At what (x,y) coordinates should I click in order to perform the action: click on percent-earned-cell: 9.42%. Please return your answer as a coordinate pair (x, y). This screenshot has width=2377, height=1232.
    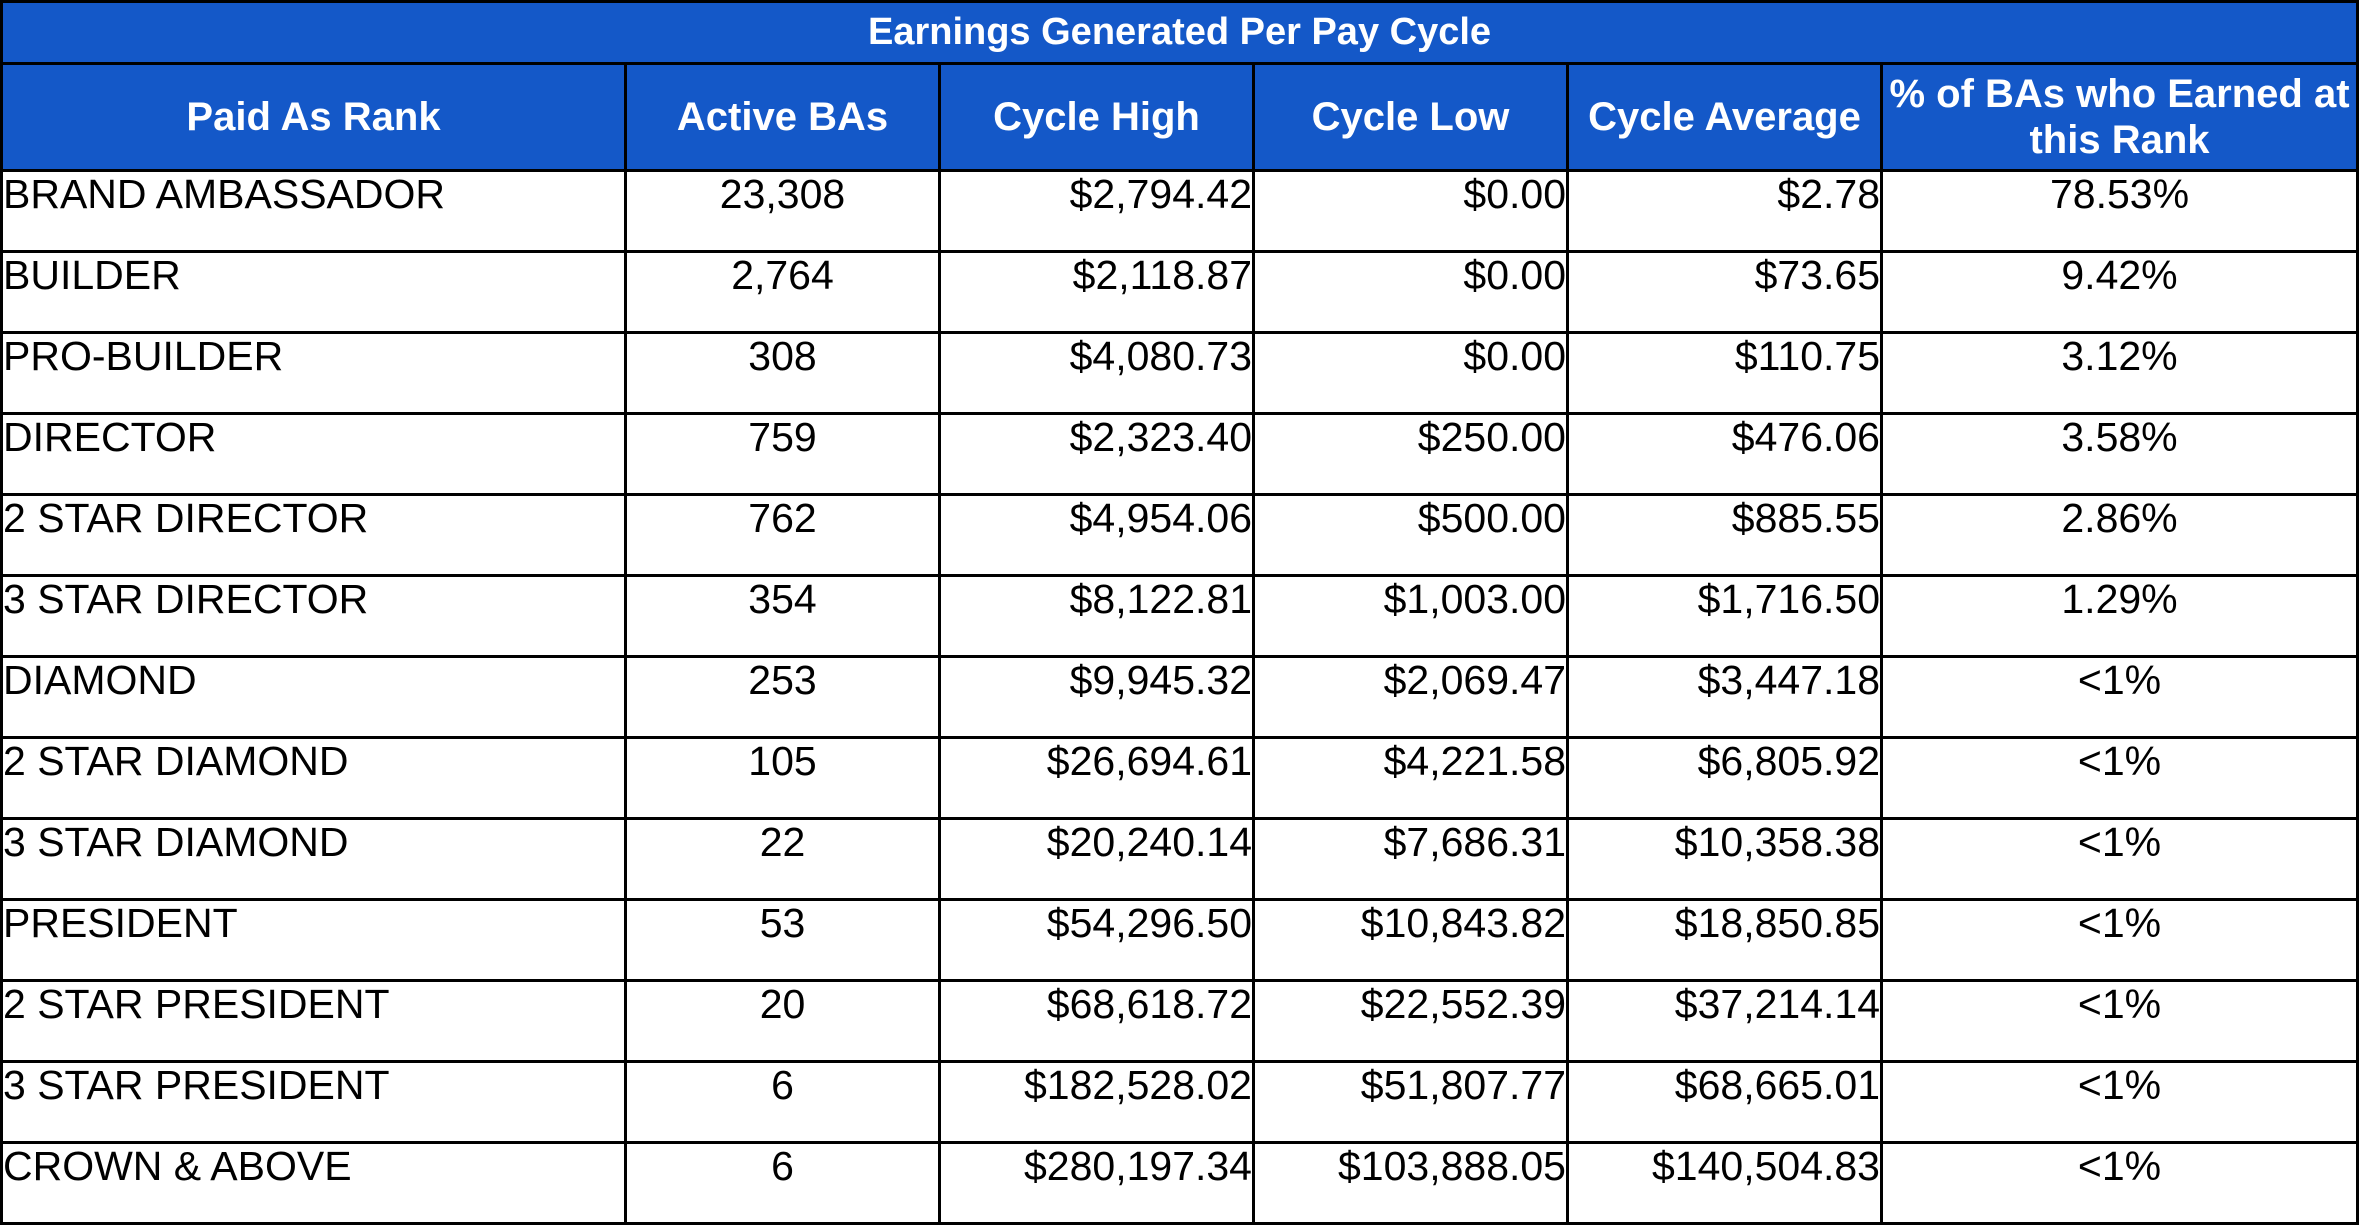
    Looking at the image, I should click on (2119, 292).